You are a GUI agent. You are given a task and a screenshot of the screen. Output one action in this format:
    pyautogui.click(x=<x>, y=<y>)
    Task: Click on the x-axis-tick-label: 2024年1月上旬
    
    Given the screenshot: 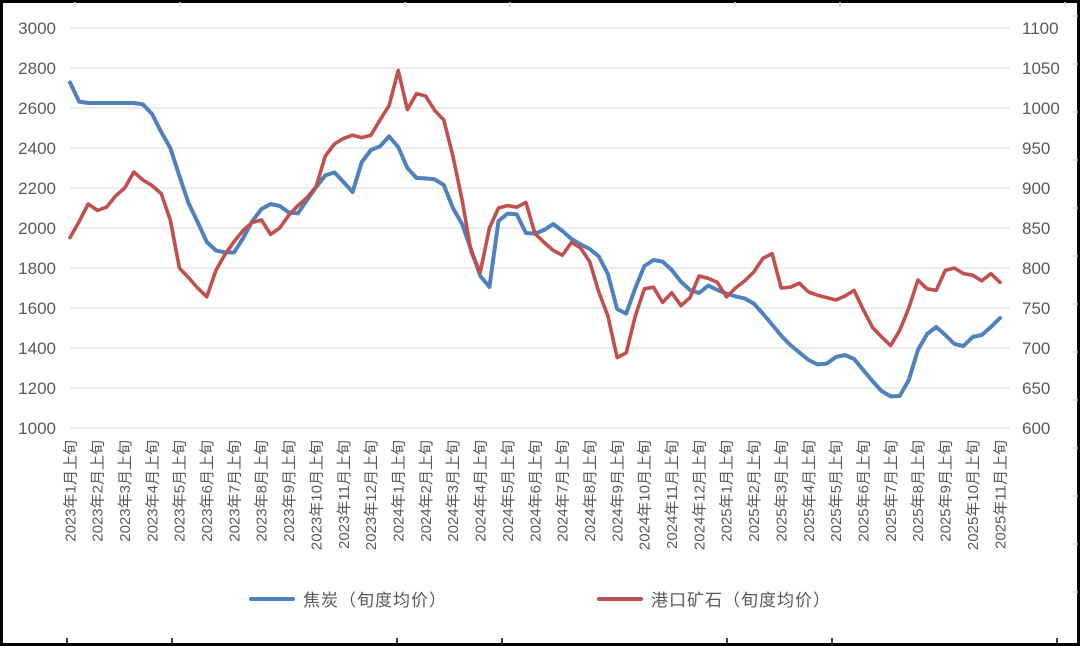 What is the action you would take?
    pyautogui.click(x=398, y=491)
    